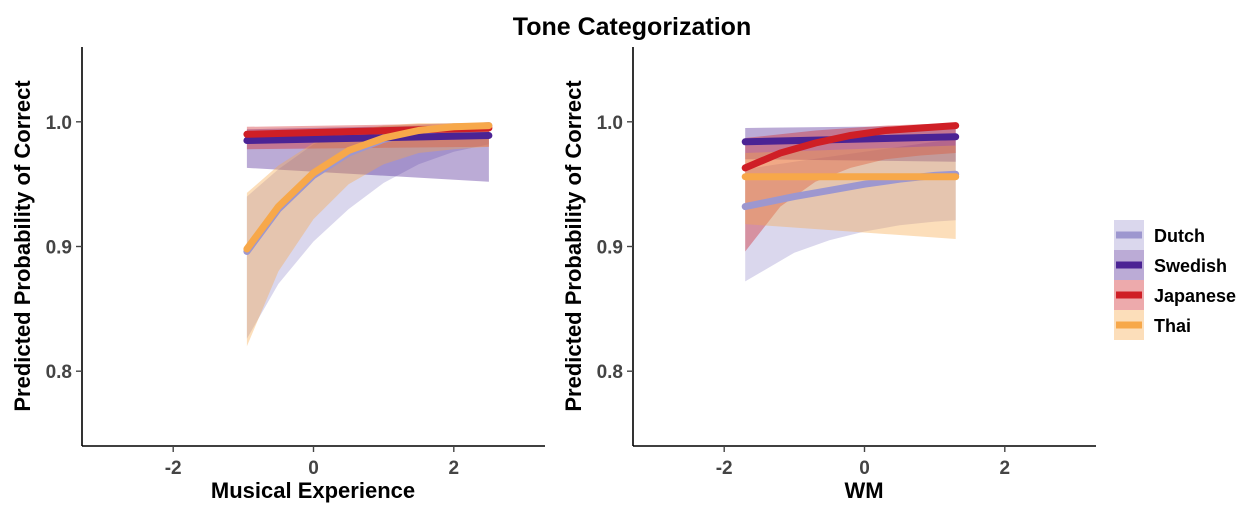 The height and width of the screenshot is (505, 1257). Describe the element at coordinates (313, 490) in the screenshot. I see `x-axis-title: Musical Experience` at that location.